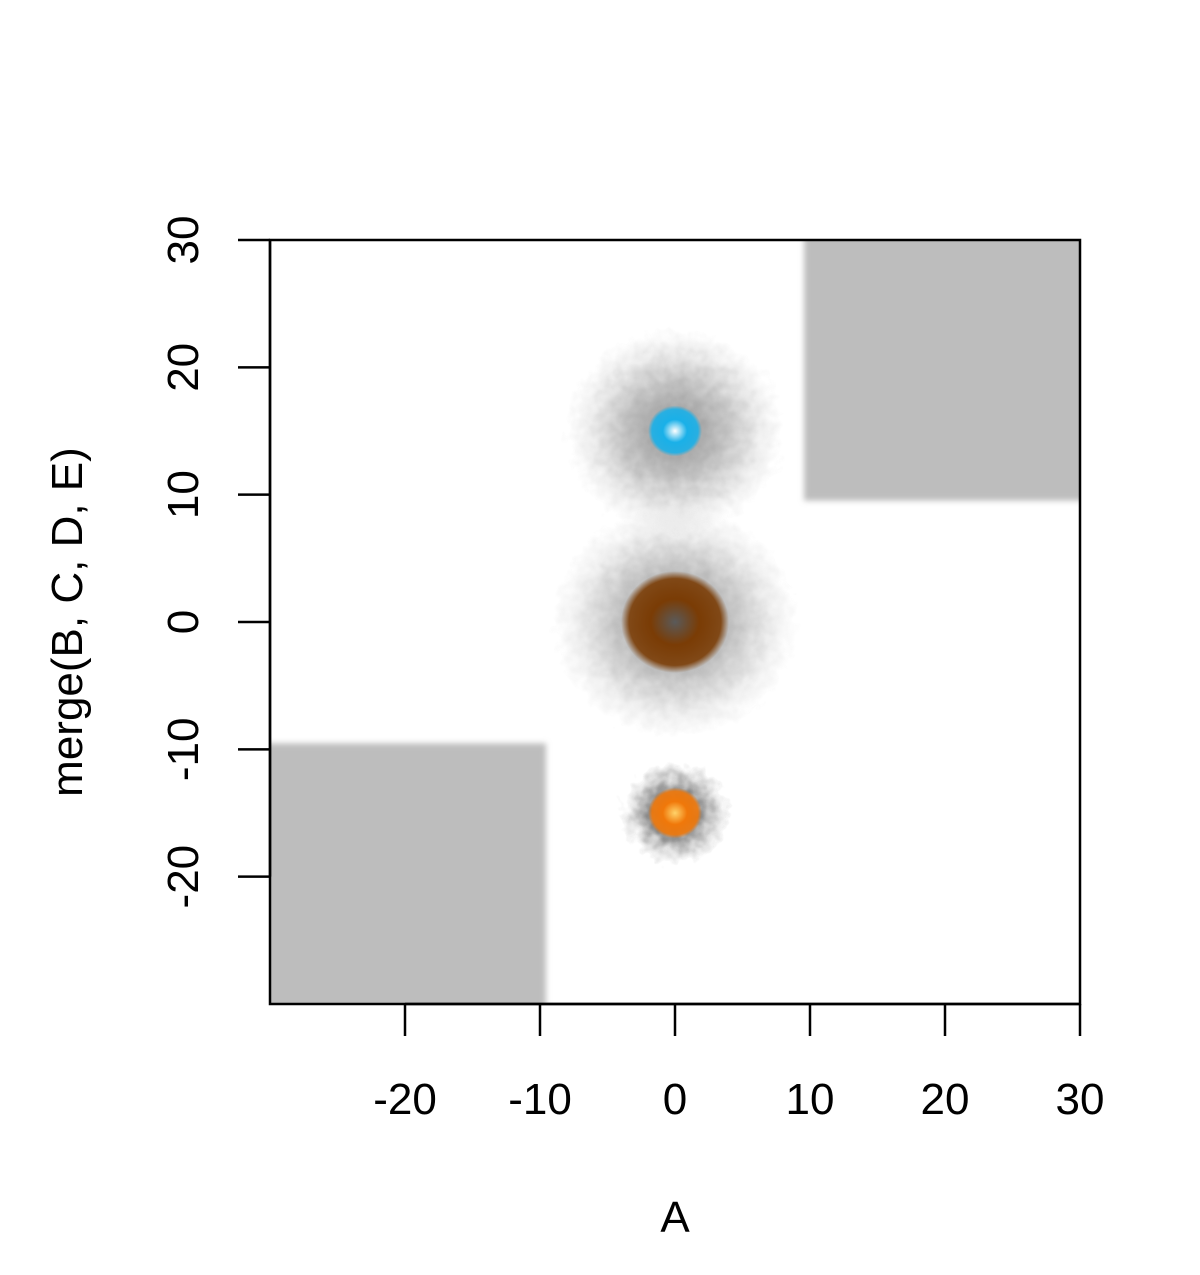 The image size is (1200, 1275). Describe the element at coordinates (183, 877) in the screenshot. I see `y-tick-label: -20` at that location.